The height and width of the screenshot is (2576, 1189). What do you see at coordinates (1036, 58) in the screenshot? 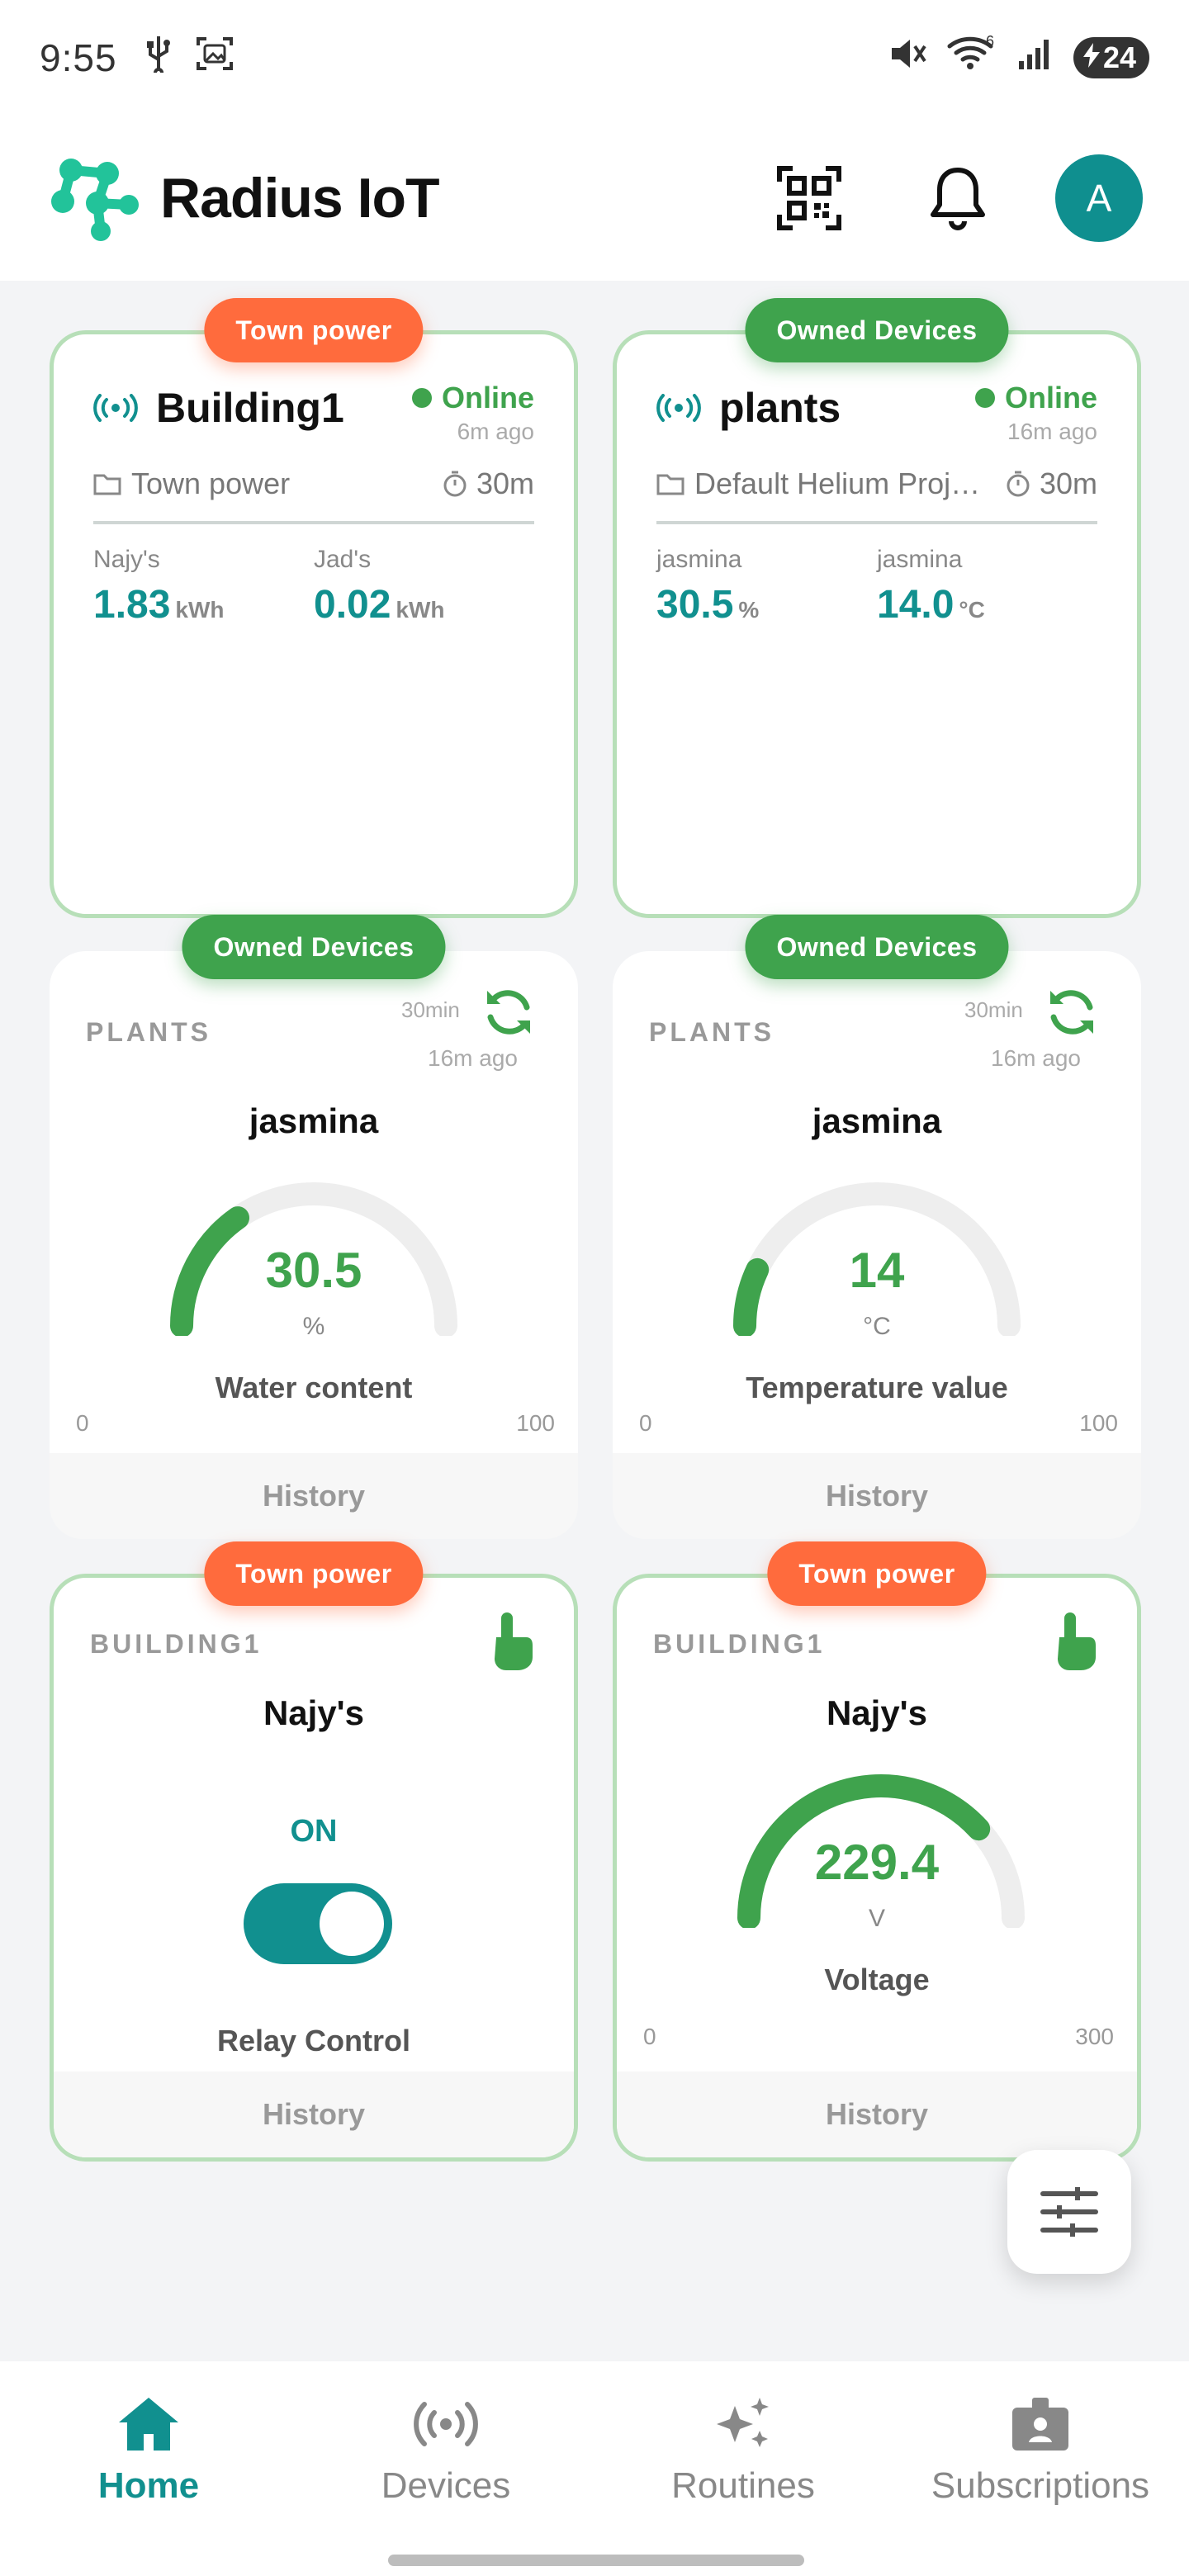
I see `signal-icon` at bounding box center [1036, 58].